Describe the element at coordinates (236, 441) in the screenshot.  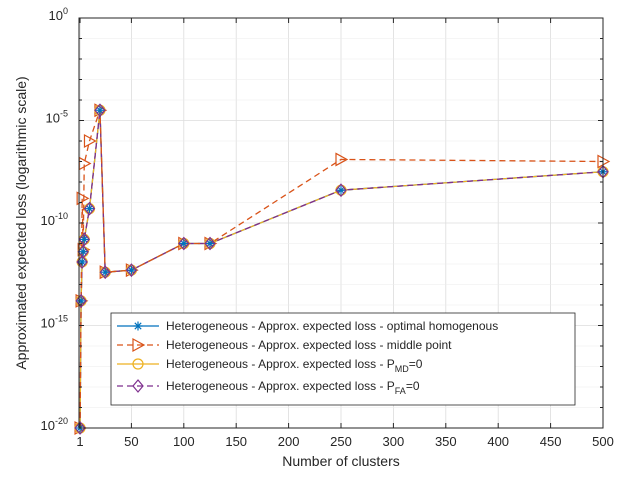
I see `x-tick-label: 150` at that location.